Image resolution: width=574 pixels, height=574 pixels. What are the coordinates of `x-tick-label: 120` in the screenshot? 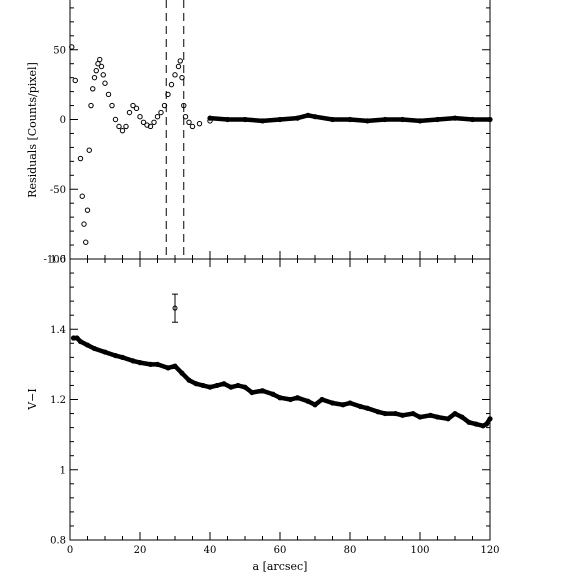 It's located at (489, 550).